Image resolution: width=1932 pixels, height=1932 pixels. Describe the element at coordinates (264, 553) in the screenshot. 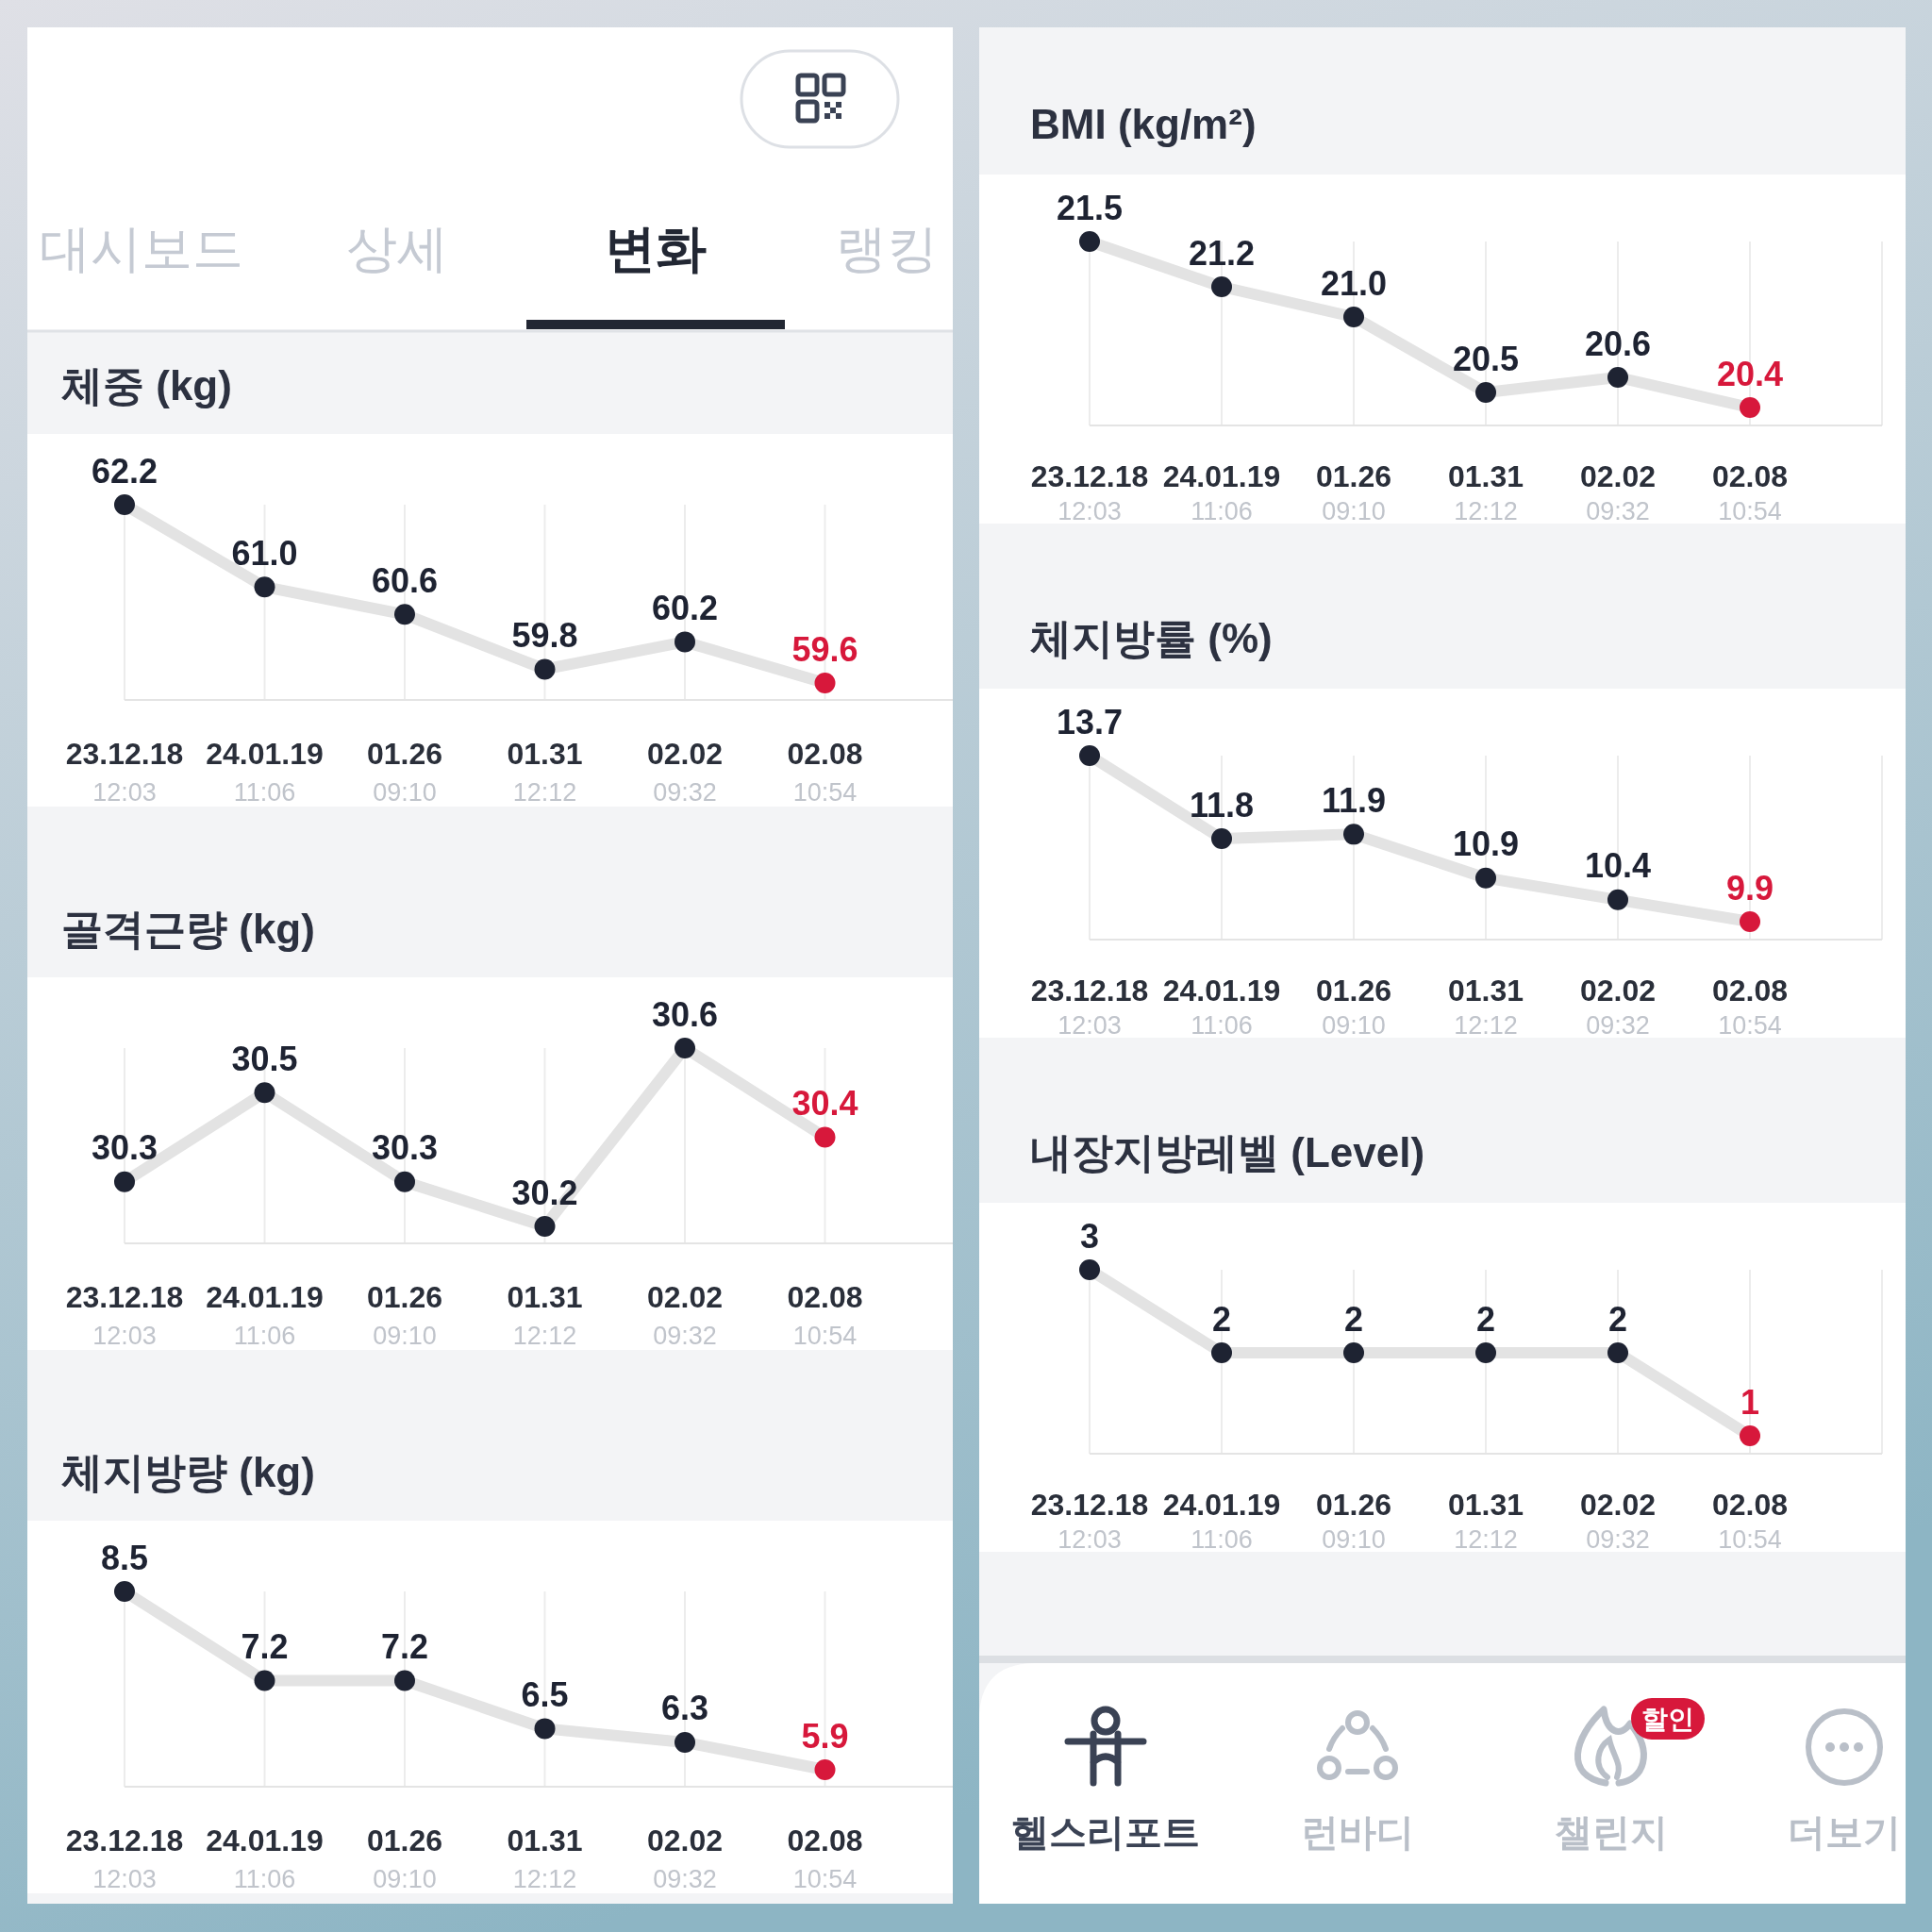

I see `data-label: 61.0` at that location.